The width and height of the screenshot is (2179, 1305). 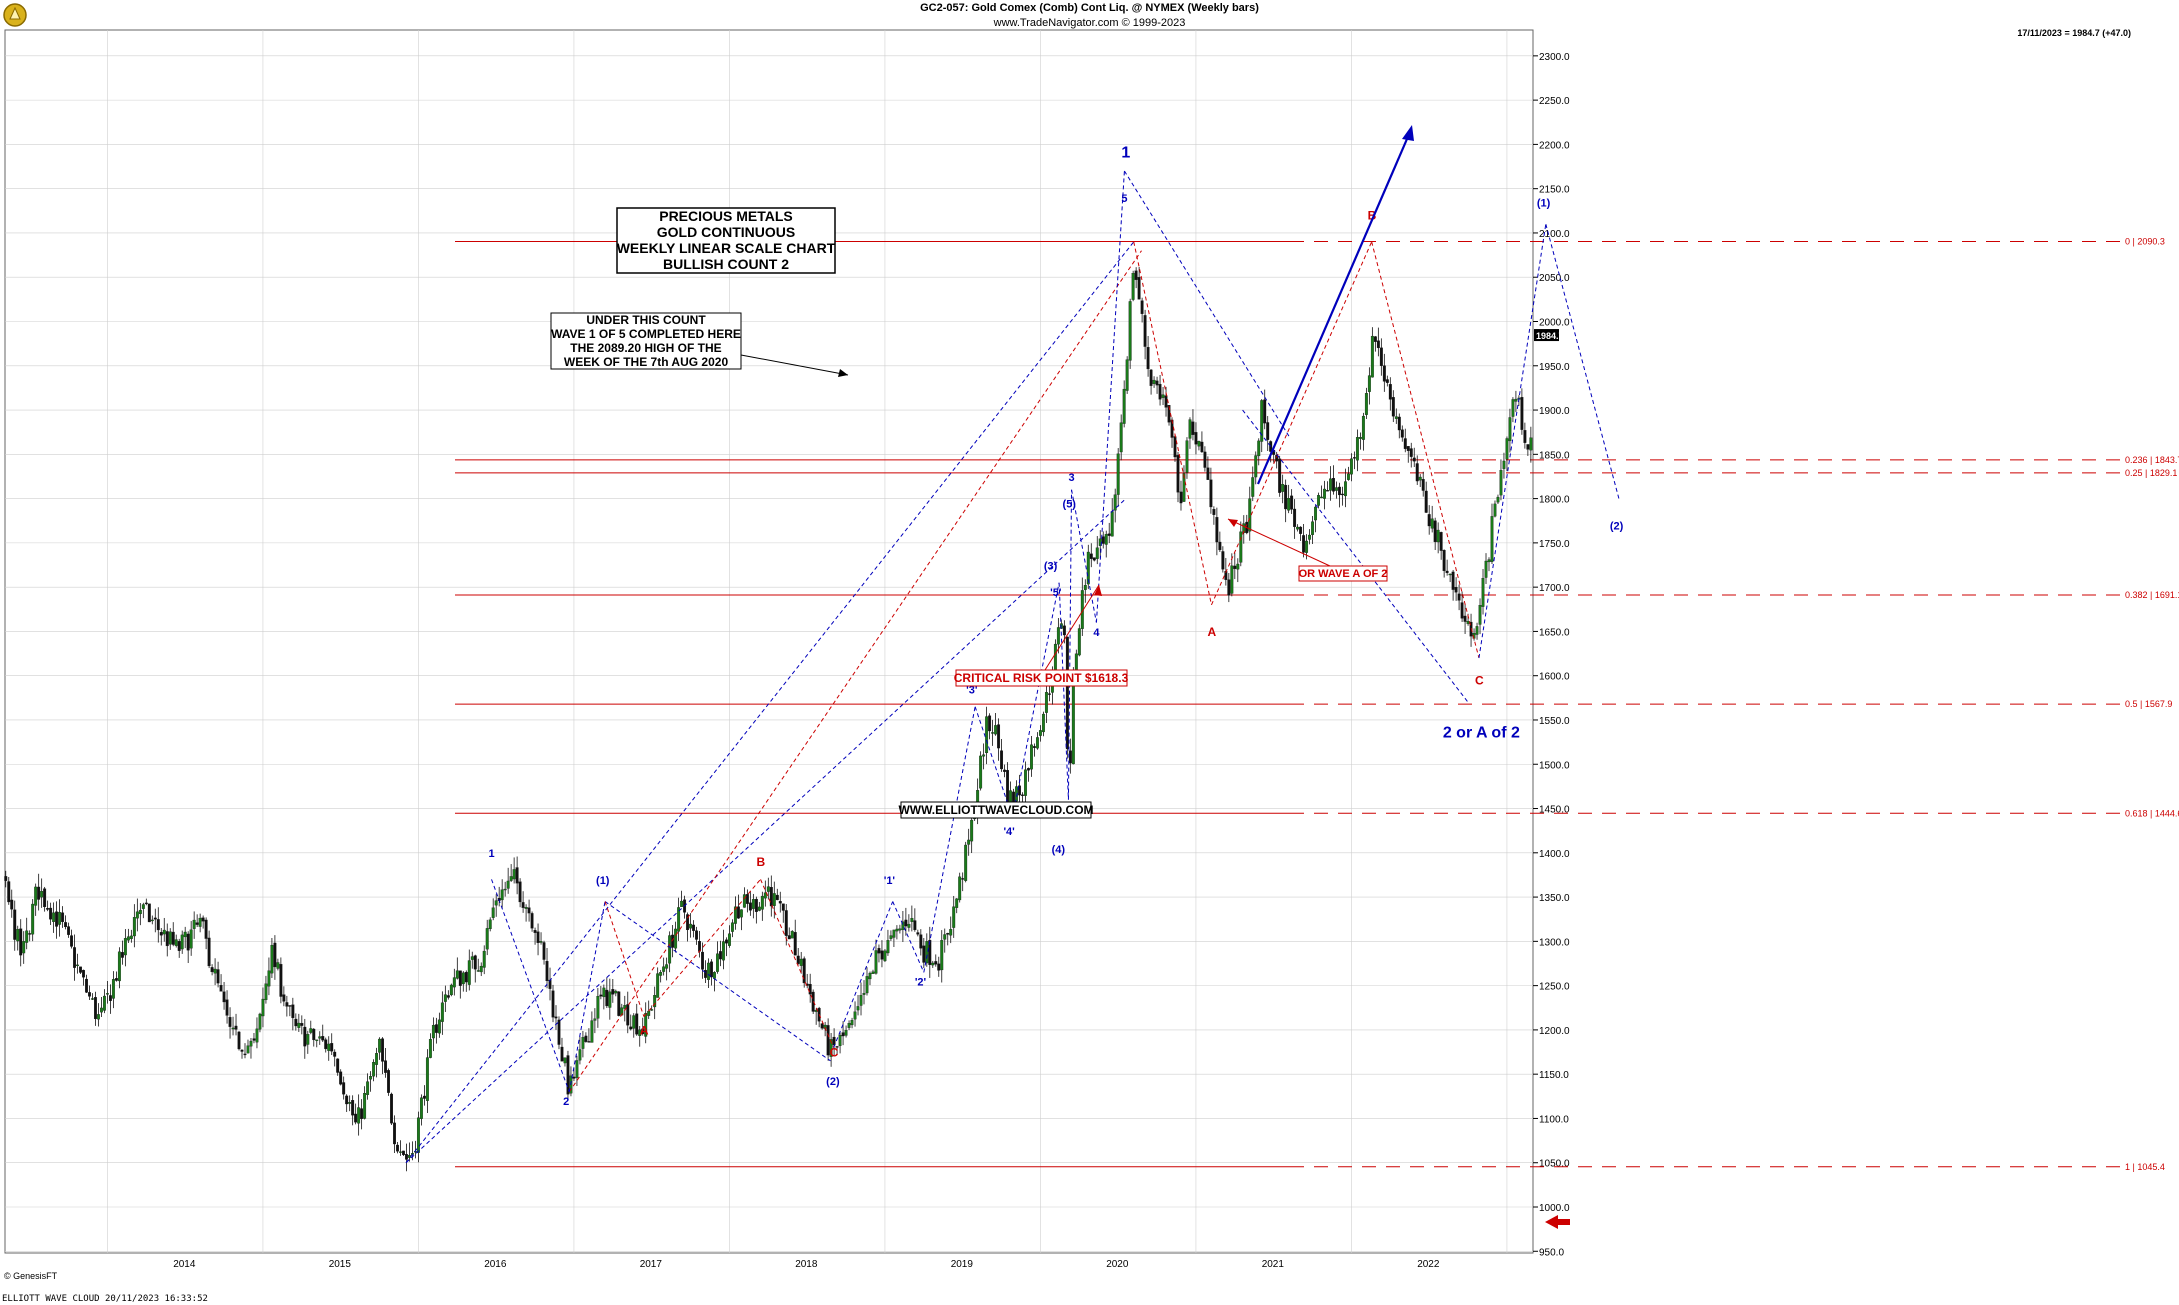 What do you see at coordinates (1211, 632) in the screenshot?
I see `wave-label-red: A` at bounding box center [1211, 632].